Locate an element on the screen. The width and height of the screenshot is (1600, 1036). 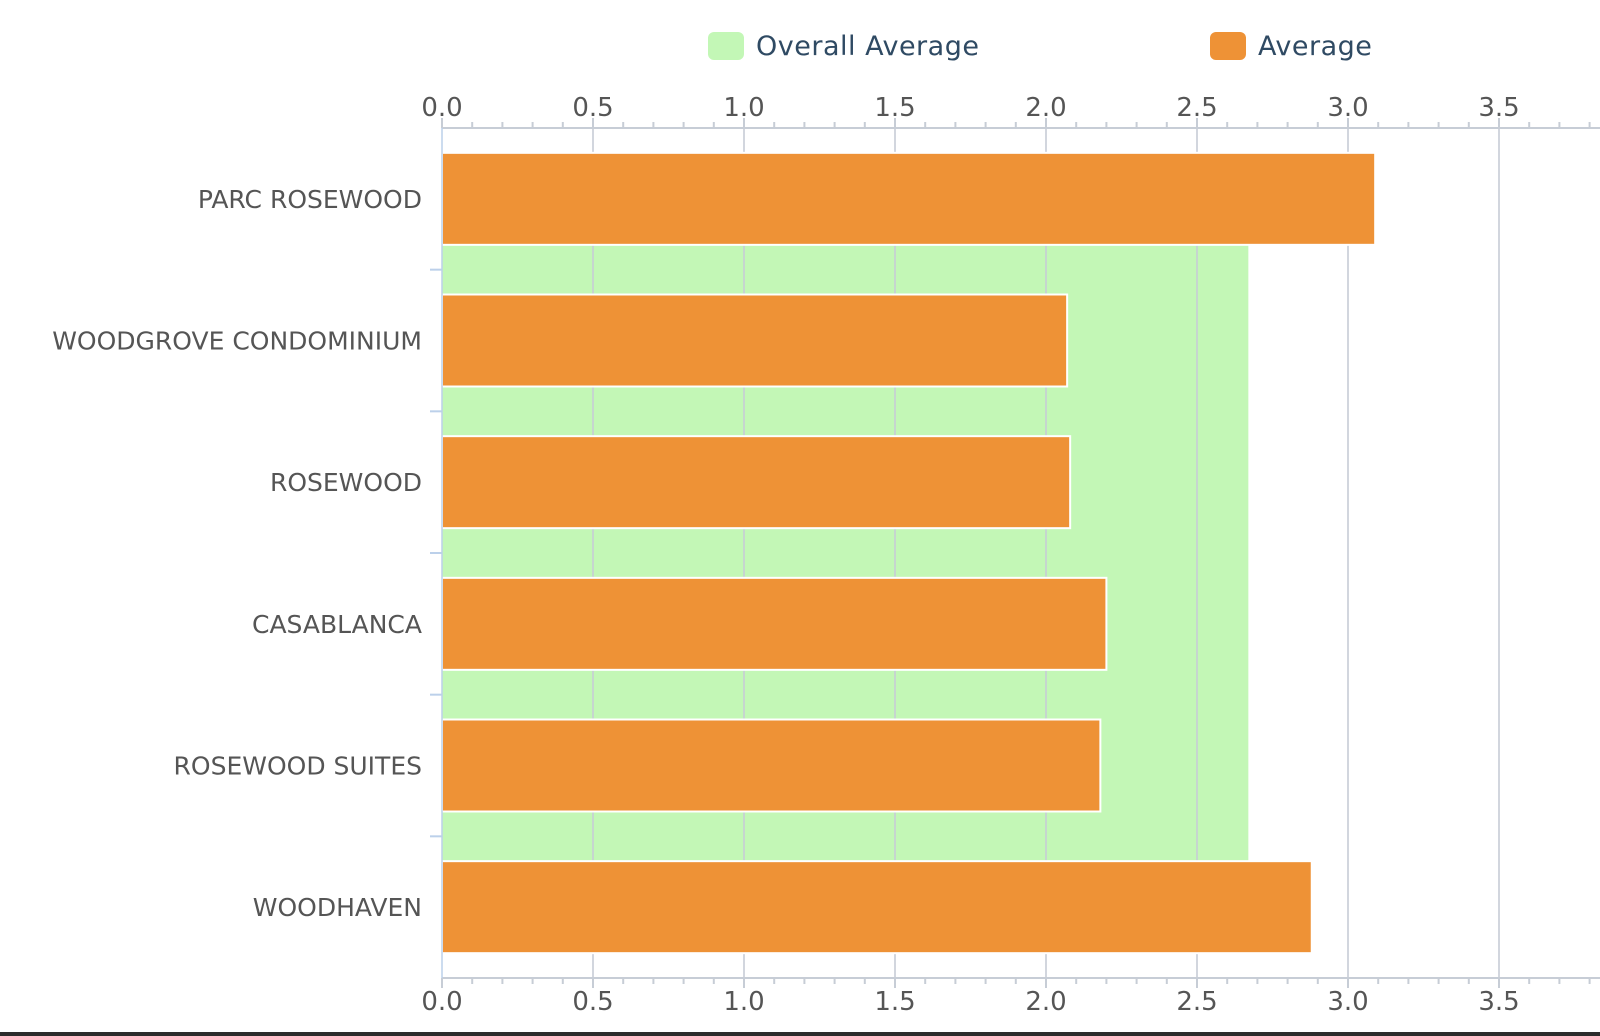
x-tick-label-top: 0.5 is located at coordinates (592, 108).